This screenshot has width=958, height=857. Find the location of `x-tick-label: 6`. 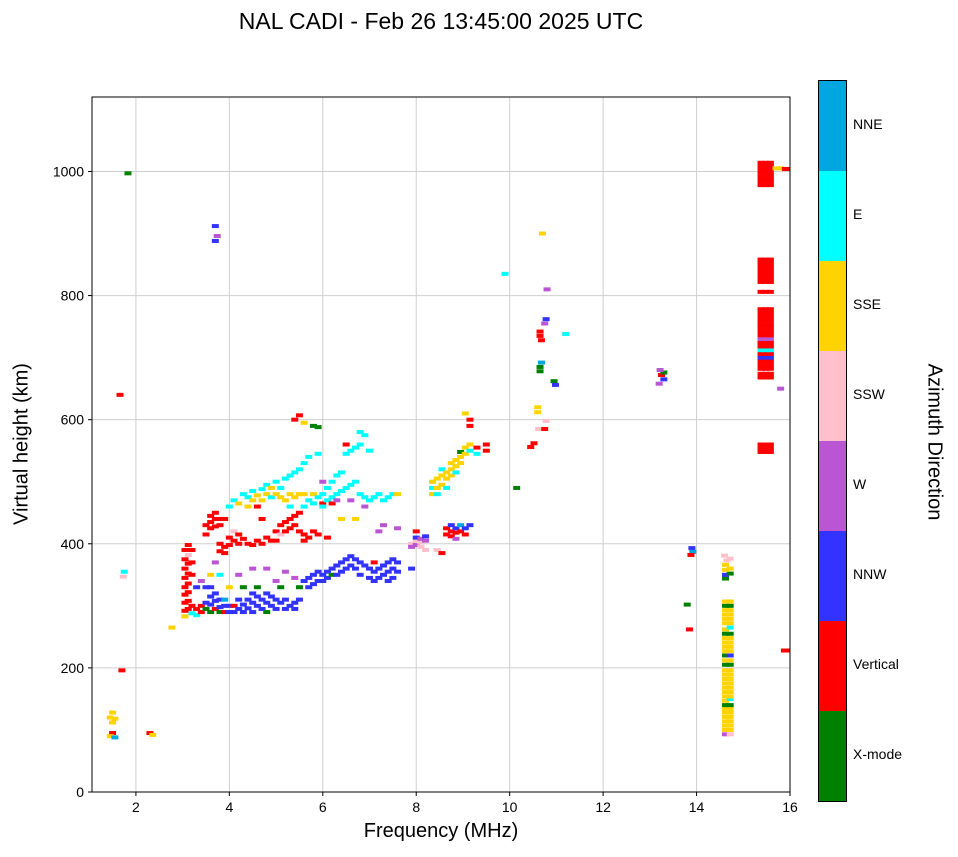

x-tick-label: 6 is located at coordinates (323, 807).